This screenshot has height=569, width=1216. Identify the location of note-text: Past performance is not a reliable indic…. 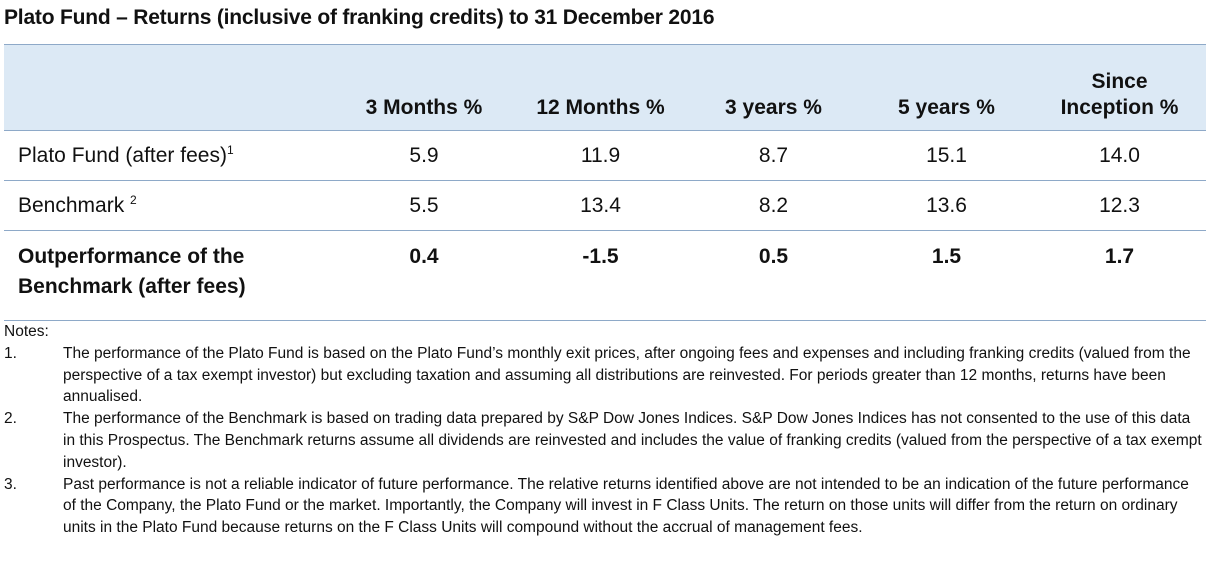
(626, 506).